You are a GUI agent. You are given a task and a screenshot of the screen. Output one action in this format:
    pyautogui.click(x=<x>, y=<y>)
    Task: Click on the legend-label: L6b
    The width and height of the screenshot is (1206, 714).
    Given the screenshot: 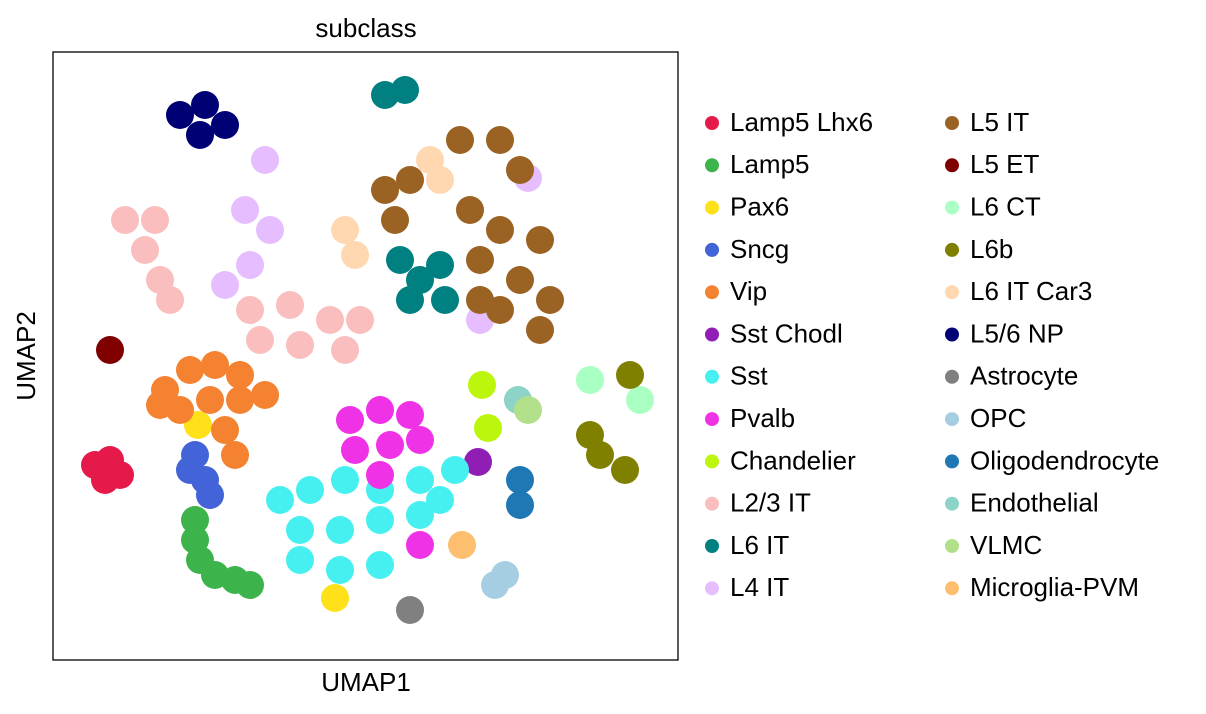 What is the action you would take?
    pyautogui.click(x=991, y=249)
    